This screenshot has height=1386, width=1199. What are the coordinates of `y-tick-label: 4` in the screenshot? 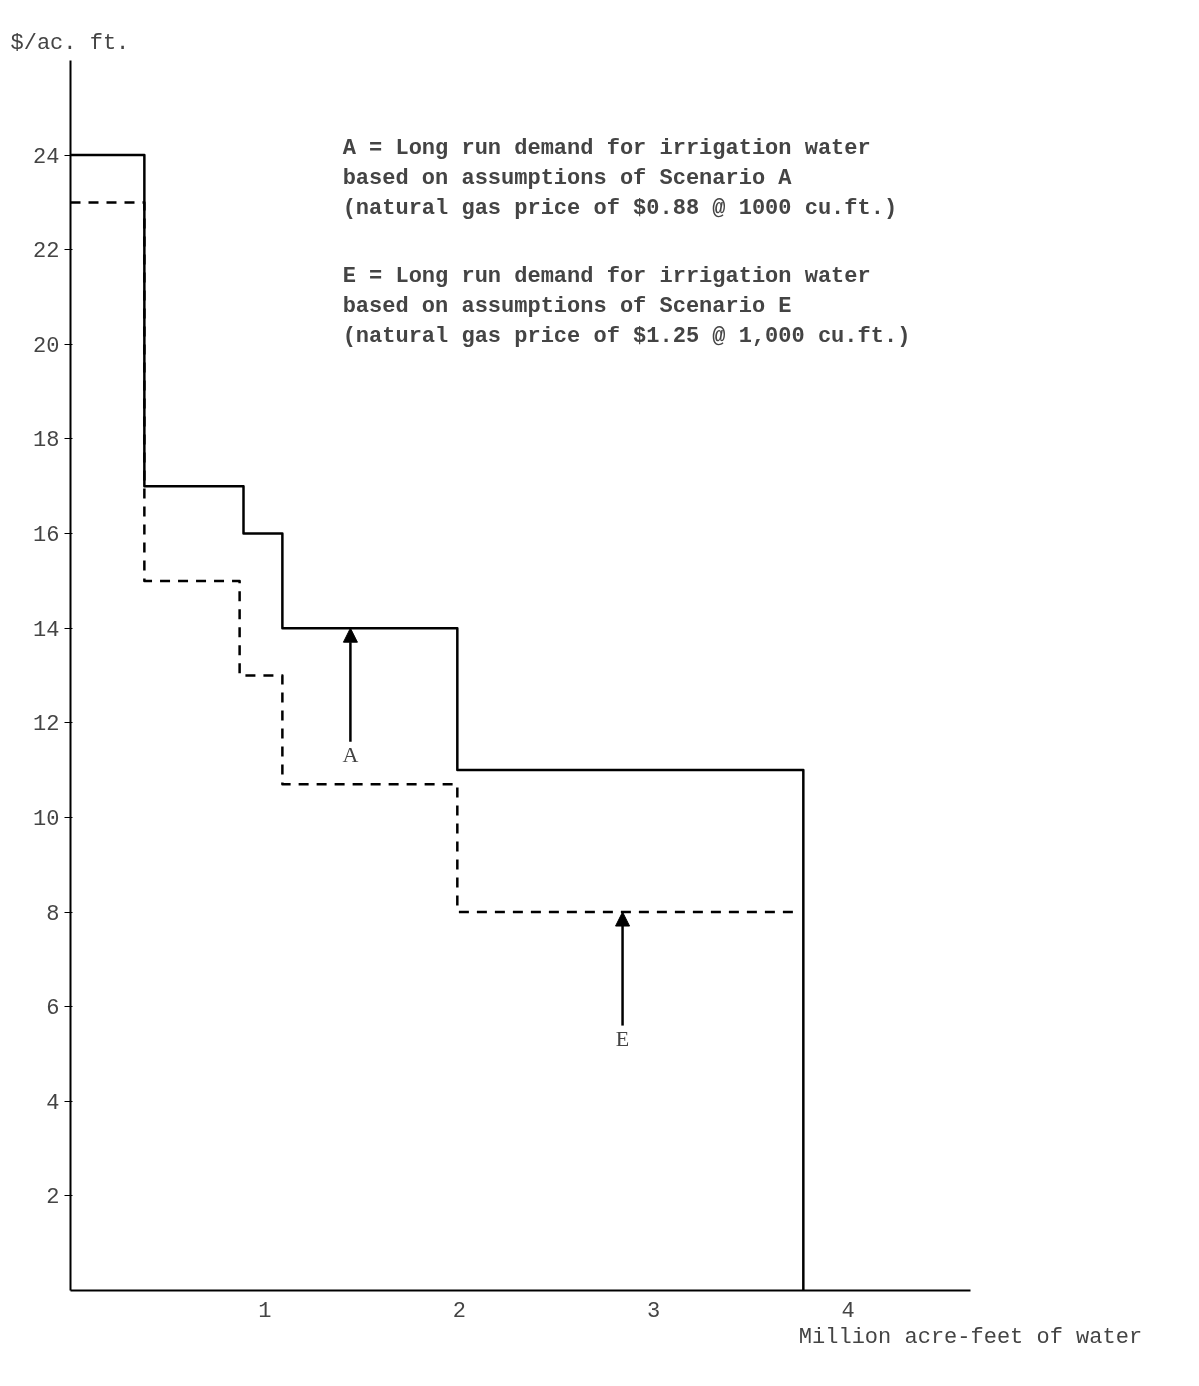 It's located at (53, 1103).